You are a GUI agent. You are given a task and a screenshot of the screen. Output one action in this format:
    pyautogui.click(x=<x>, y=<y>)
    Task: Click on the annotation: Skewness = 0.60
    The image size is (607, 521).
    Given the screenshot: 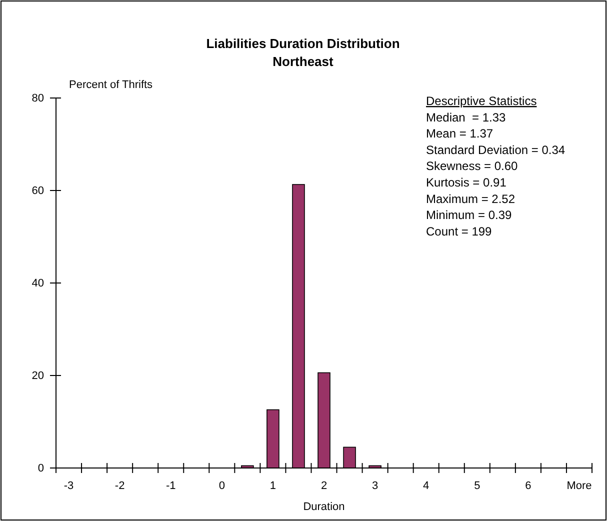 What is the action you would take?
    pyautogui.click(x=472, y=166)
    